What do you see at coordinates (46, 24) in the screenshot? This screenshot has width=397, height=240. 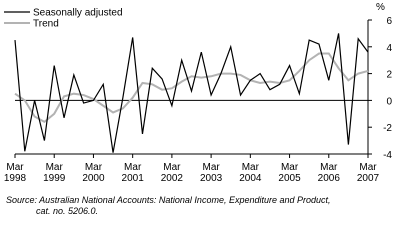 I see `legend-label: Trend` at bounding box center [46, 24].